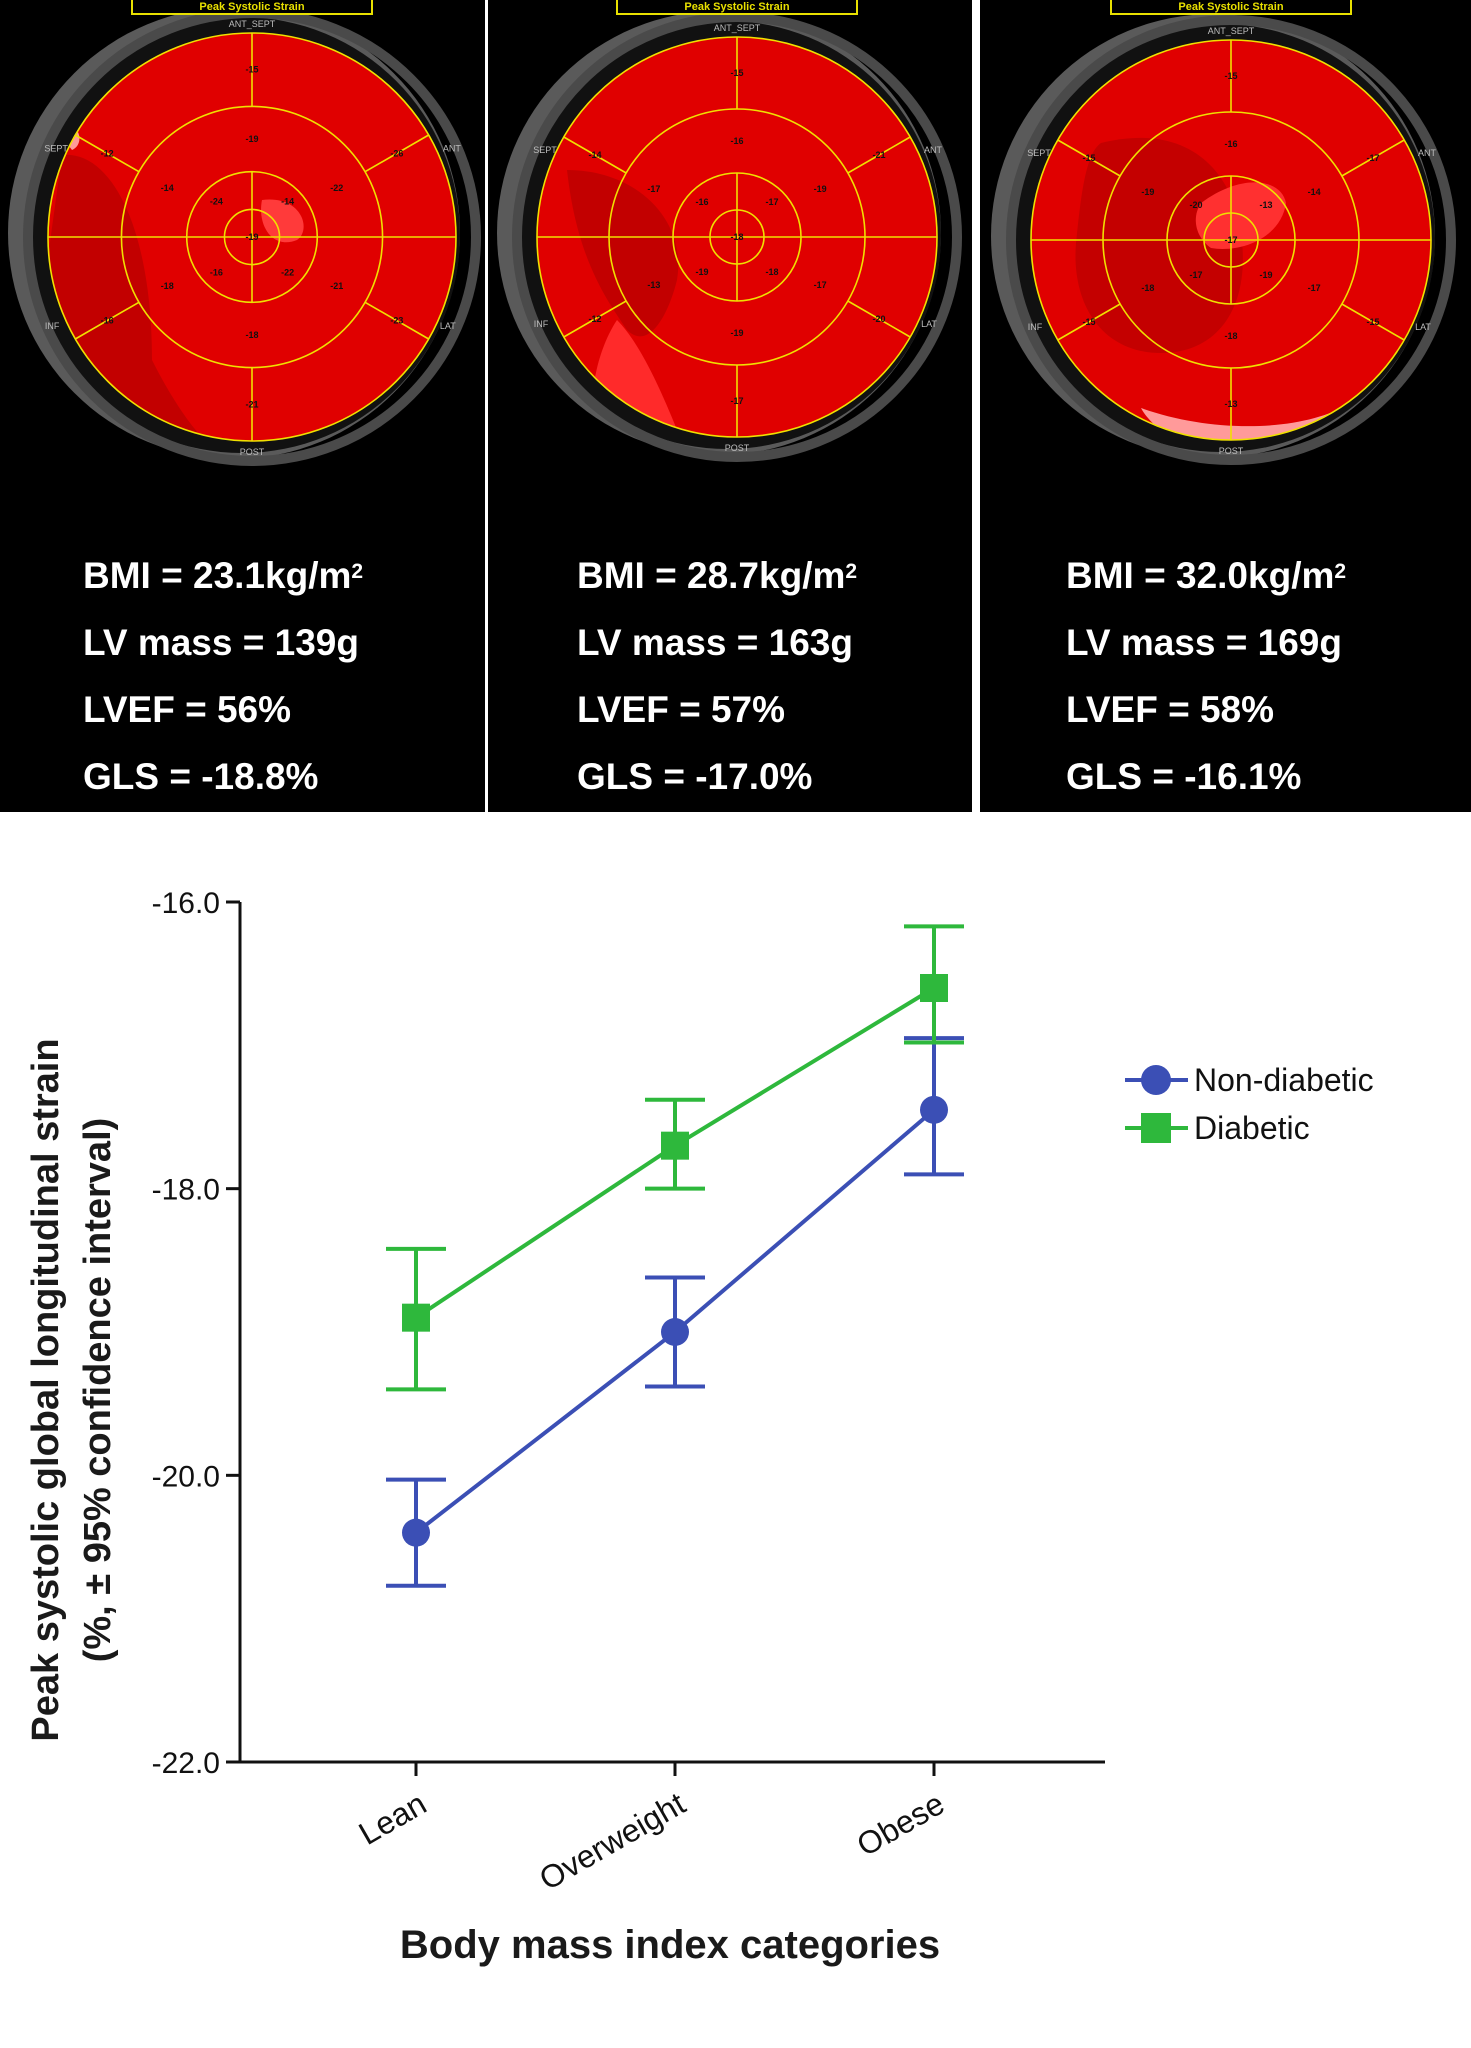 The image size is (1471, 2048). What do you see at coordinates (901, 1824) in the screenshot?
I see `x-tick-label: Obese` at bounding box center [901, 1824].